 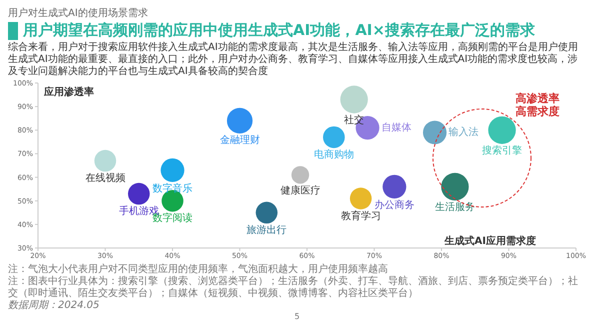 What do you see at coordinates (198, 270) in the screenshot?
I see `text: 注：气泡大小代表用户对不同类型应用的使用频率，气泡面积越大，用户使用频率越高` at bounding box center [198, 270].